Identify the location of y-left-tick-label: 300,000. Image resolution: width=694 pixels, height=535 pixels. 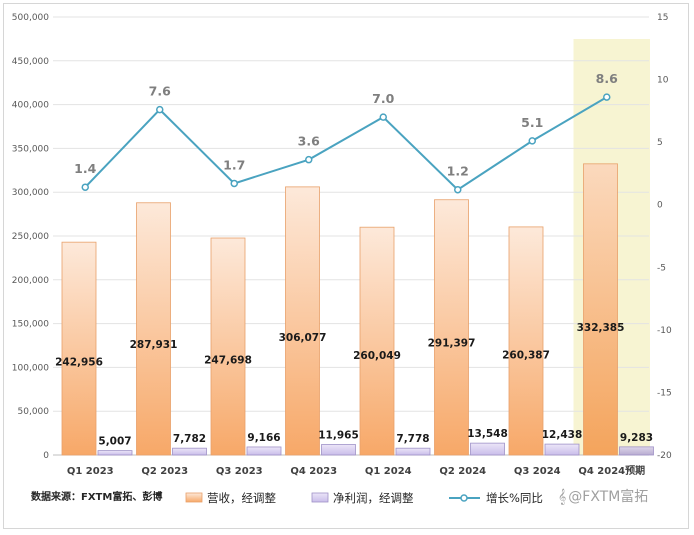
(30, 193).